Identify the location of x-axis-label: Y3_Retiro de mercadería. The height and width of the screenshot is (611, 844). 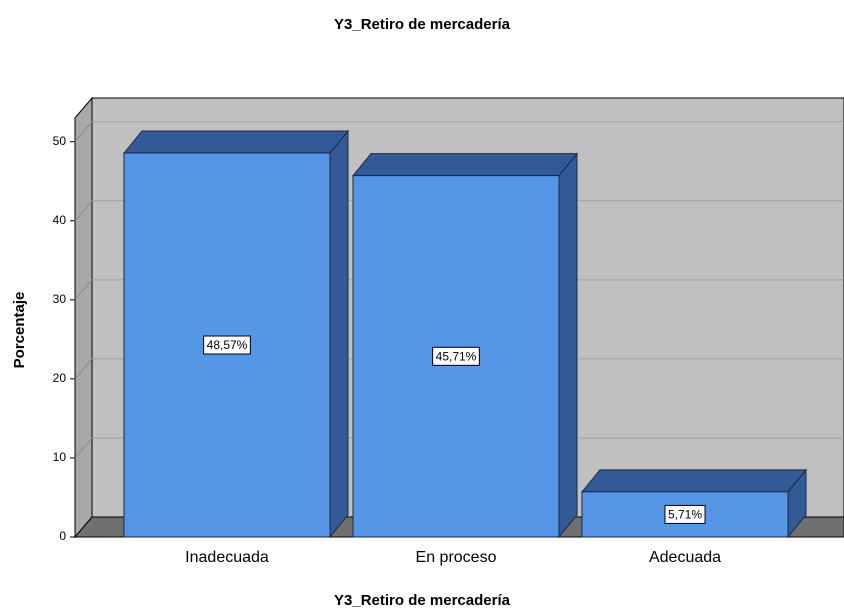
(422, 600).